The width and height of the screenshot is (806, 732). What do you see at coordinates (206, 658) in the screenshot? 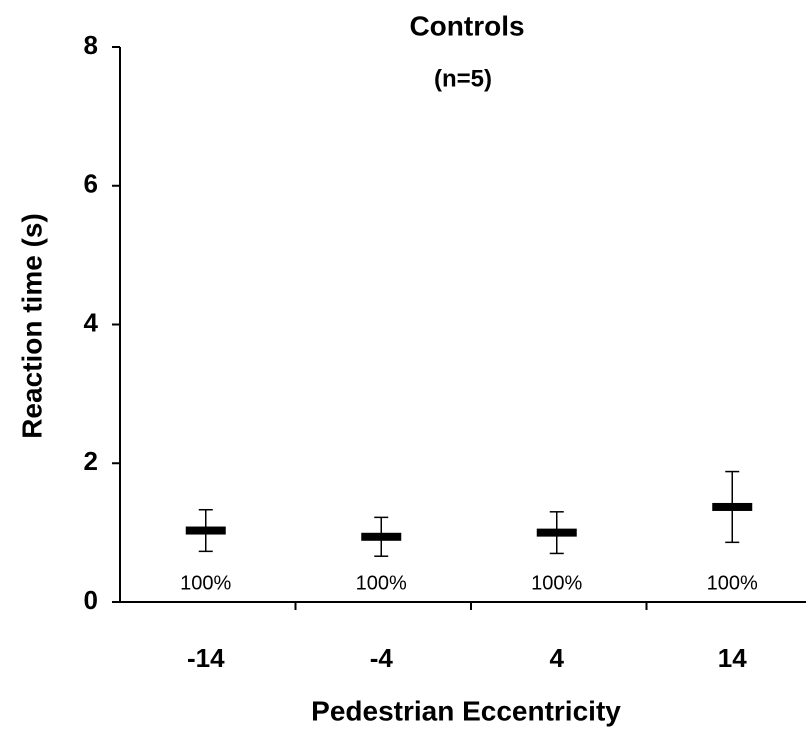
I see `x-tick-label: -14` at bounding box center [206, 658].